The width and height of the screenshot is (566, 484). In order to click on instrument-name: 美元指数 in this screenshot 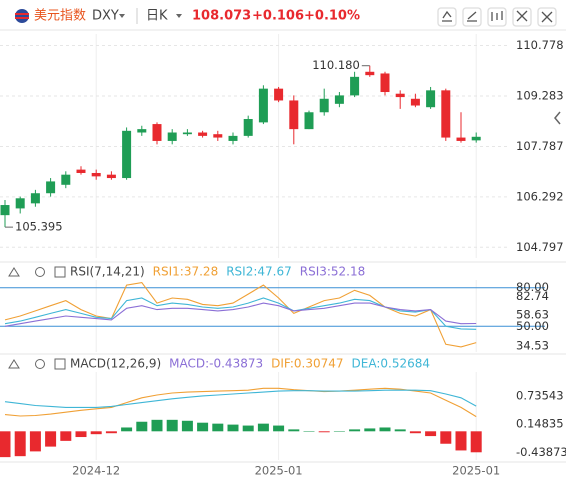, I will do `click(60, 16)`.